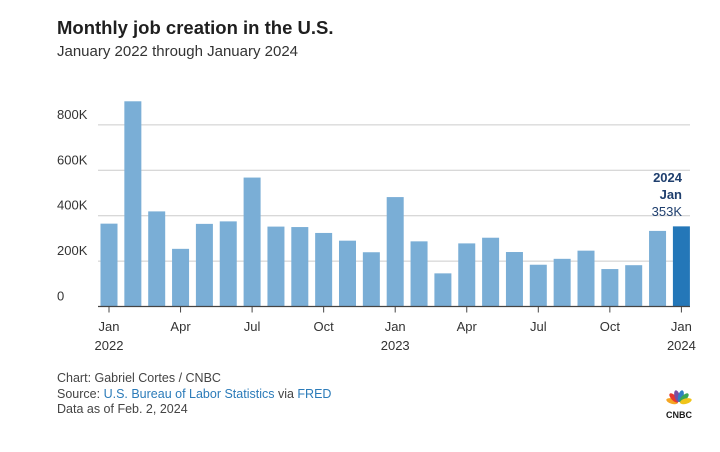 Image resolution: width=720 pixels, height=452 pixels. I want to click on peacock-icon, so click(679, 397).